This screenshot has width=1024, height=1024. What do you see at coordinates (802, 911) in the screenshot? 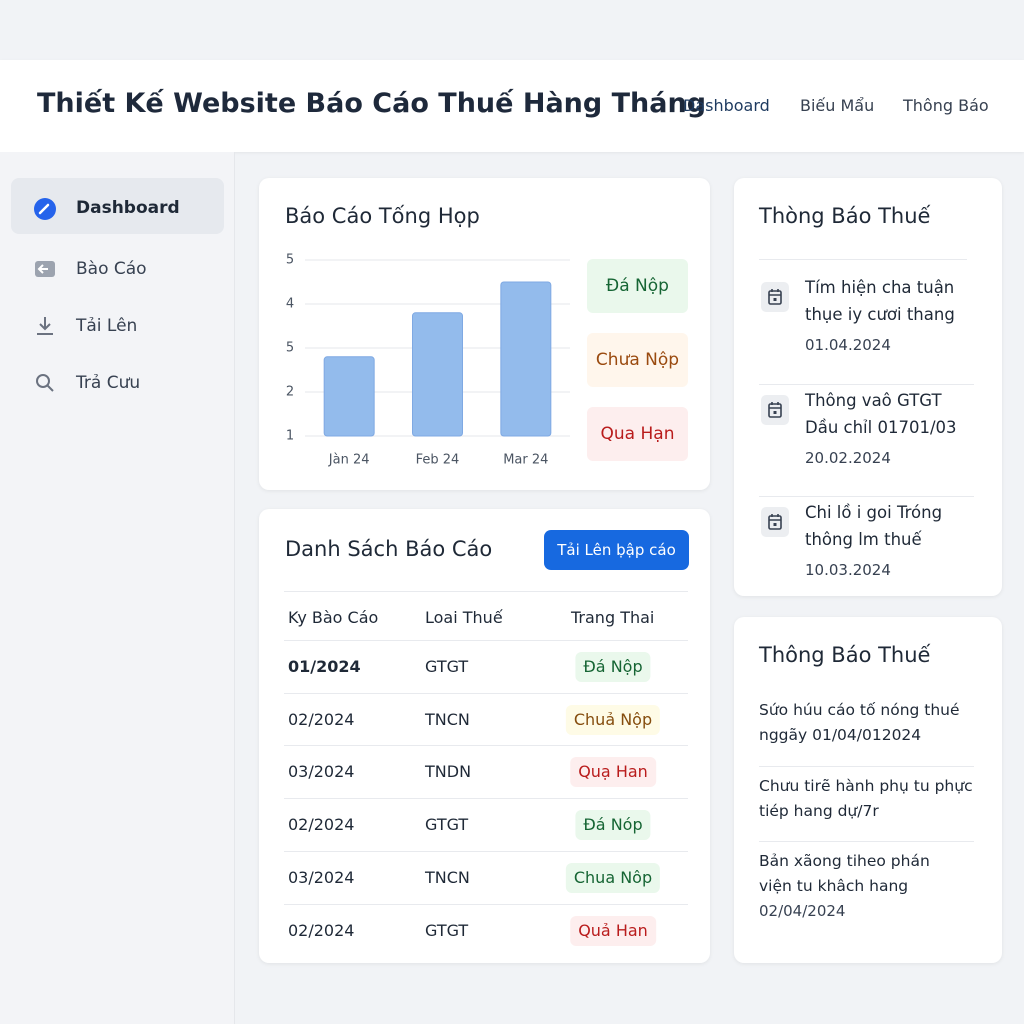
I see `notice-date: 02/04/2024` at bounding box center [802, 911].